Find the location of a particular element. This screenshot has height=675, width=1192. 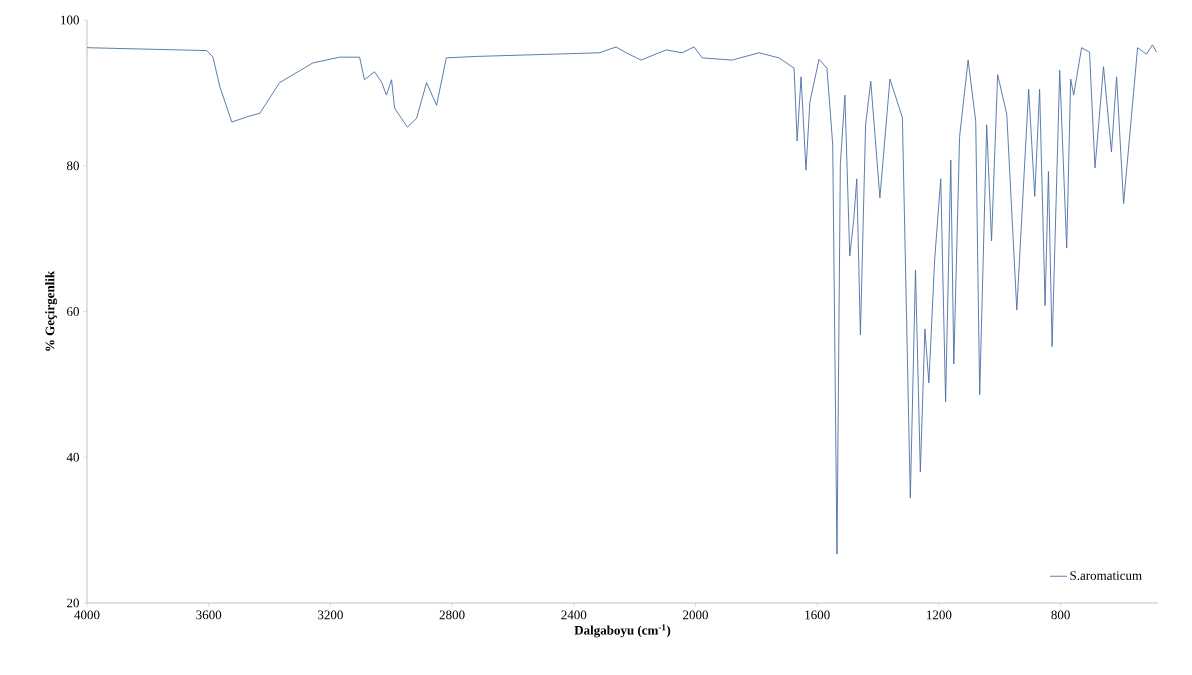

x-tick-label: 1600 is located at coordinates (817, 615).